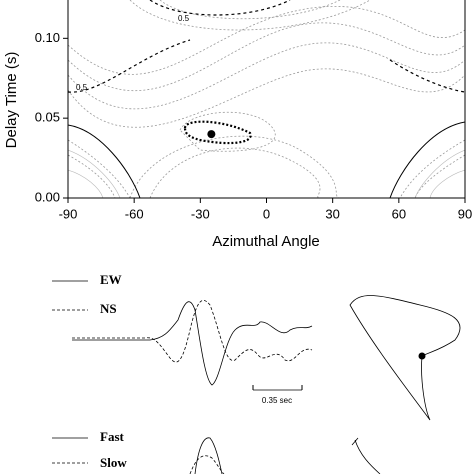  I want to click on x-tick-label: 60, so click(399, 213).